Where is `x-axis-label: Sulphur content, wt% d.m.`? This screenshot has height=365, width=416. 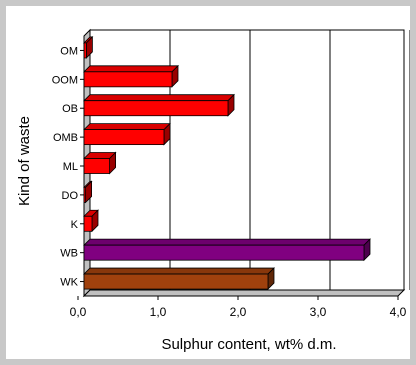
x-axis-label: Sulphur content, wt% d.m. is located at coordinates (248, 344).